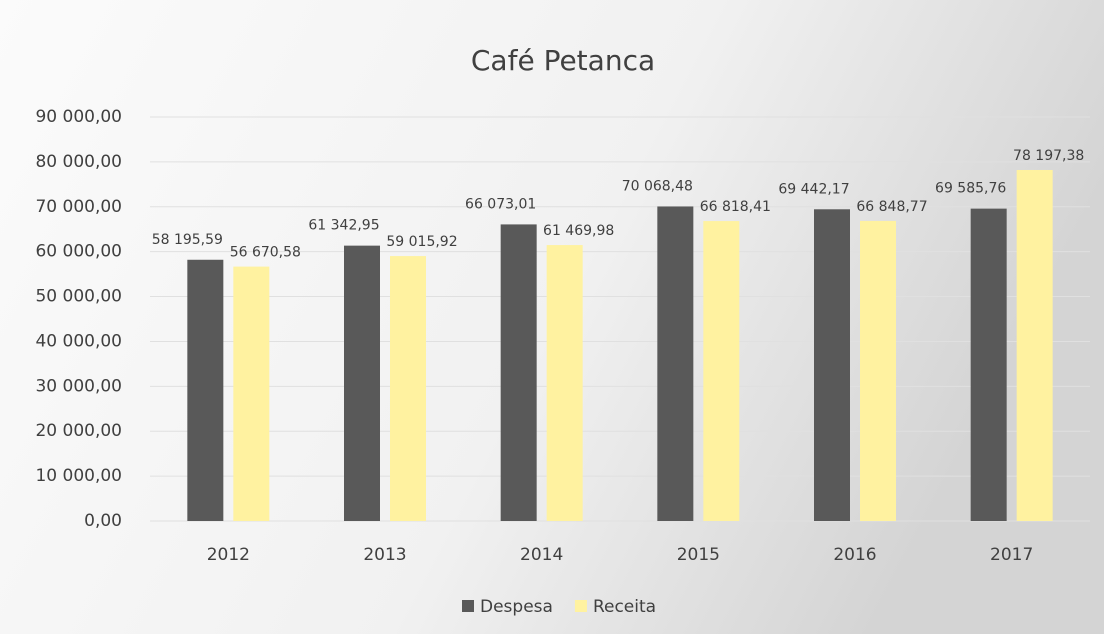  What do you see at coordinates (78, 476) in the screenshot?
I see `y-tick-label: 10 000,00` at bounding box center [78, 476].